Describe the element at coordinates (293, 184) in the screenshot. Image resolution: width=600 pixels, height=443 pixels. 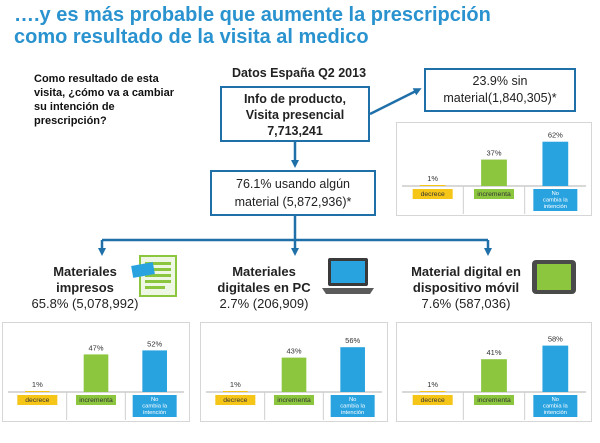
I see `usando-line-1: 76.1% usando algún` at that location.